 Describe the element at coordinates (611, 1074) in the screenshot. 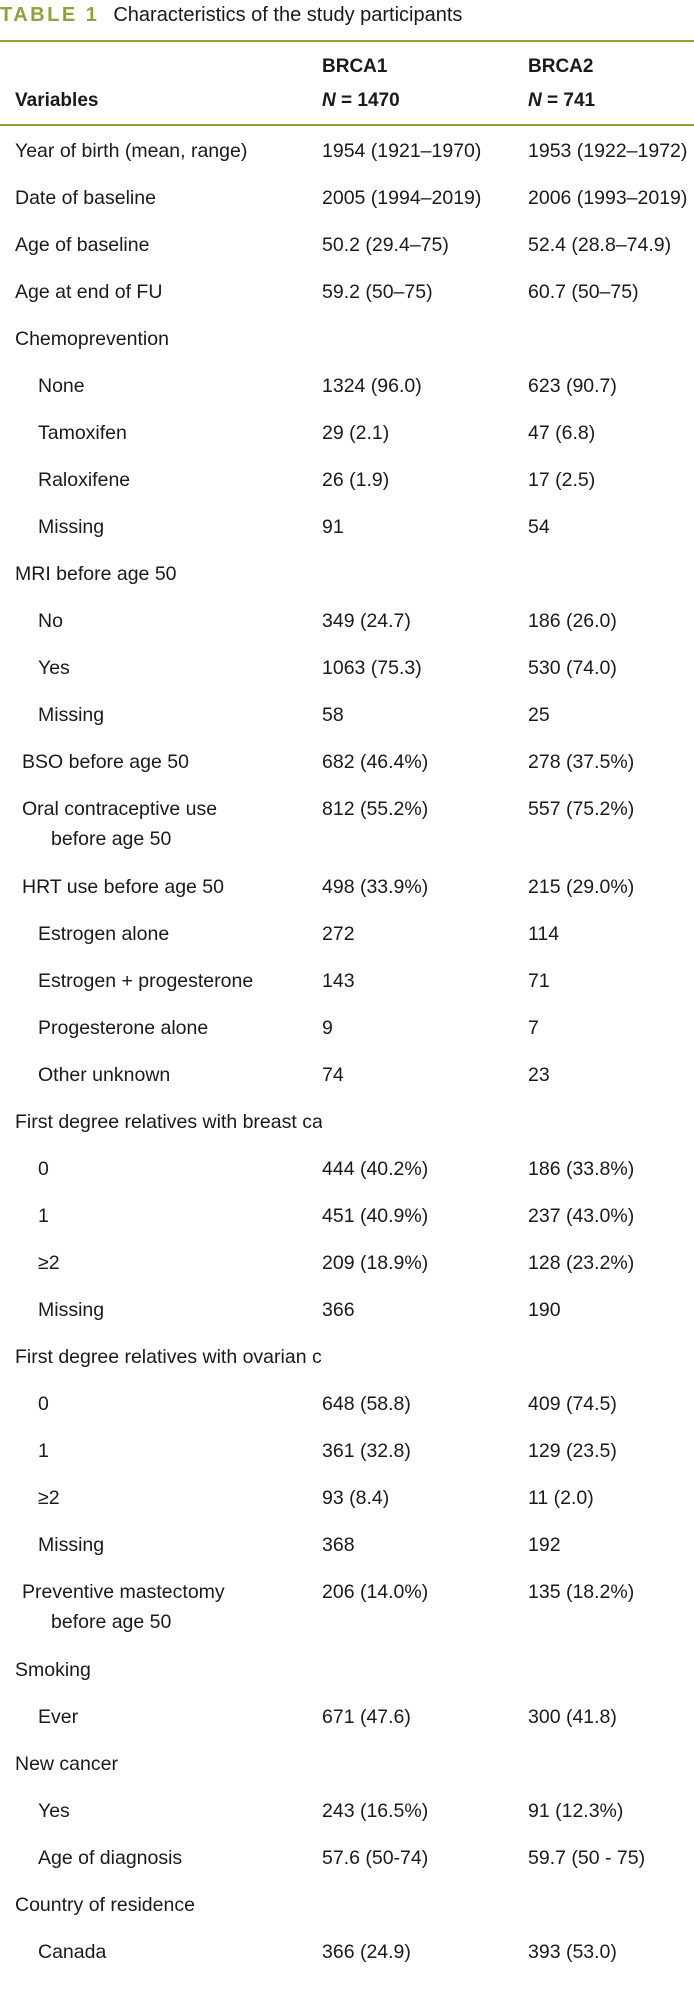

I see `brca2-value-cell: 23` at that location.